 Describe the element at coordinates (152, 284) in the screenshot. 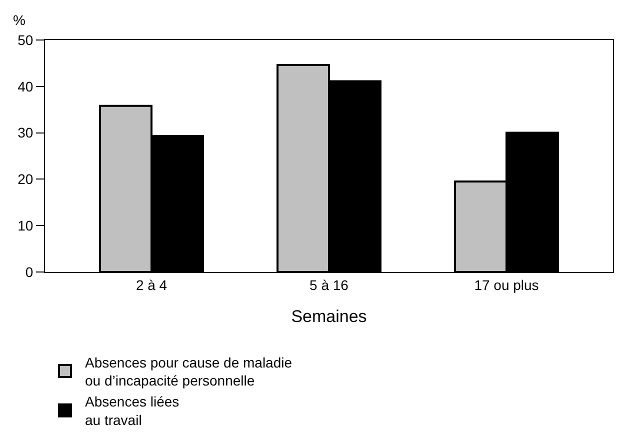

I see `x-tick-label: 2 à 4` at that location.